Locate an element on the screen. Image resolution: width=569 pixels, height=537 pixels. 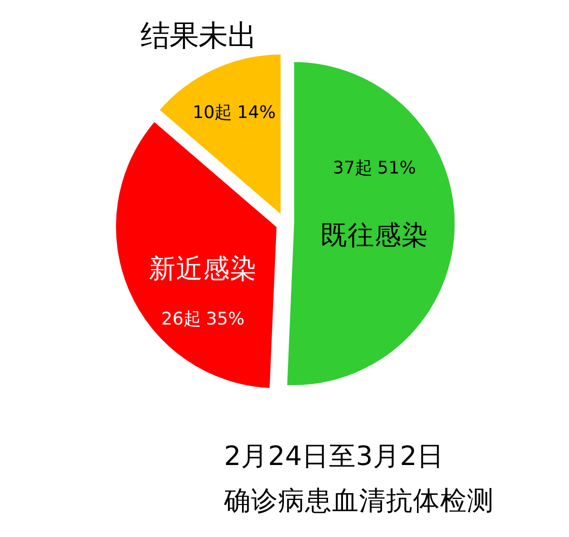
slice-label: 既往感染 is located at coordinates (374, 235).